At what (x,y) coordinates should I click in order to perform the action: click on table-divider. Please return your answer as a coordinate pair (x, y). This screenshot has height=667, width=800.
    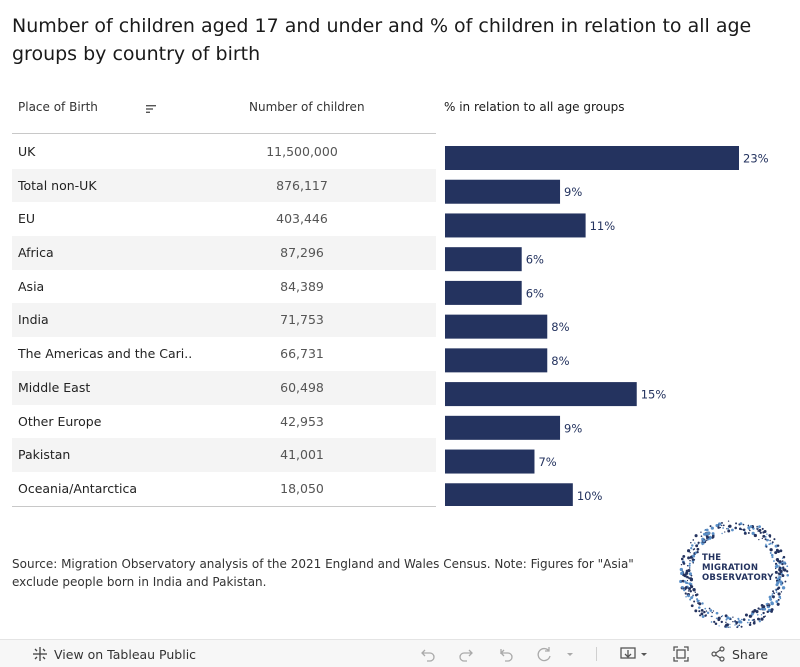
    Looking at the image, I should click on (224, 506).